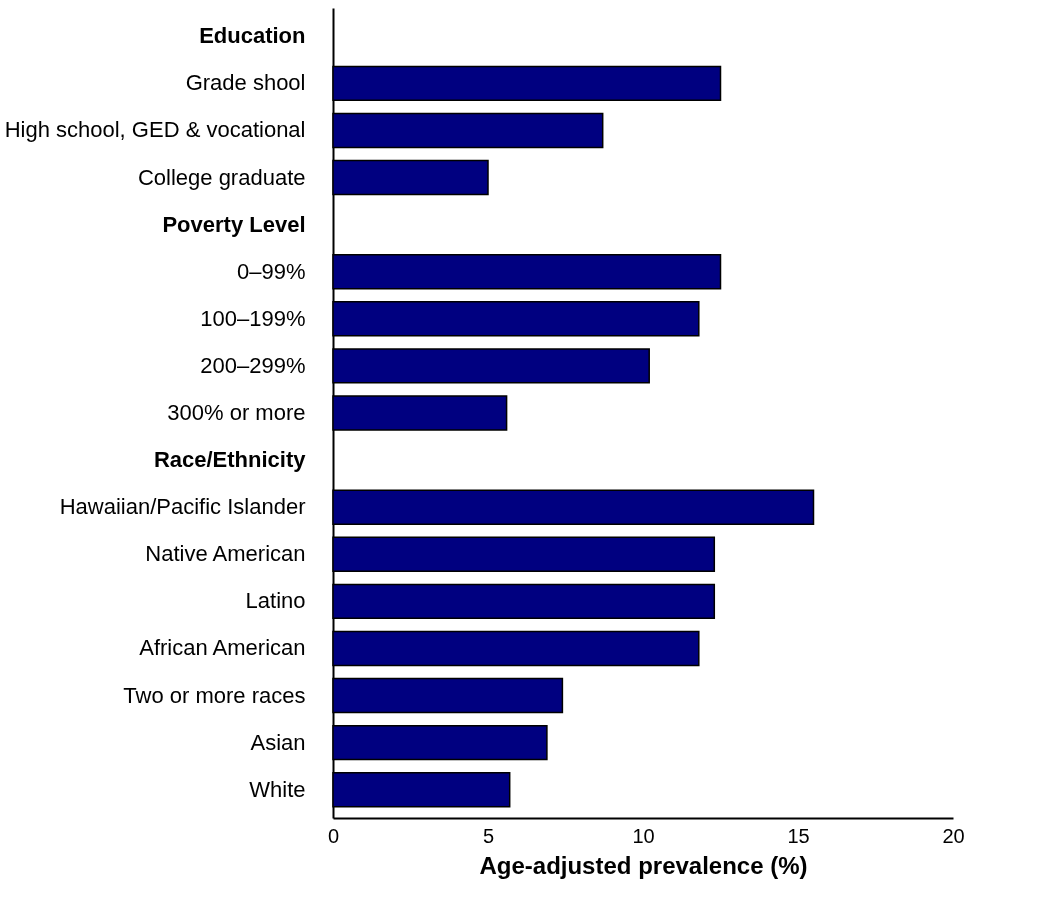 The image size is (1048, 922). What do you see at coordinates (221, 177) in the screenshot?
I see `y-tick-label: College graduate` at bounding box center [221, 177].